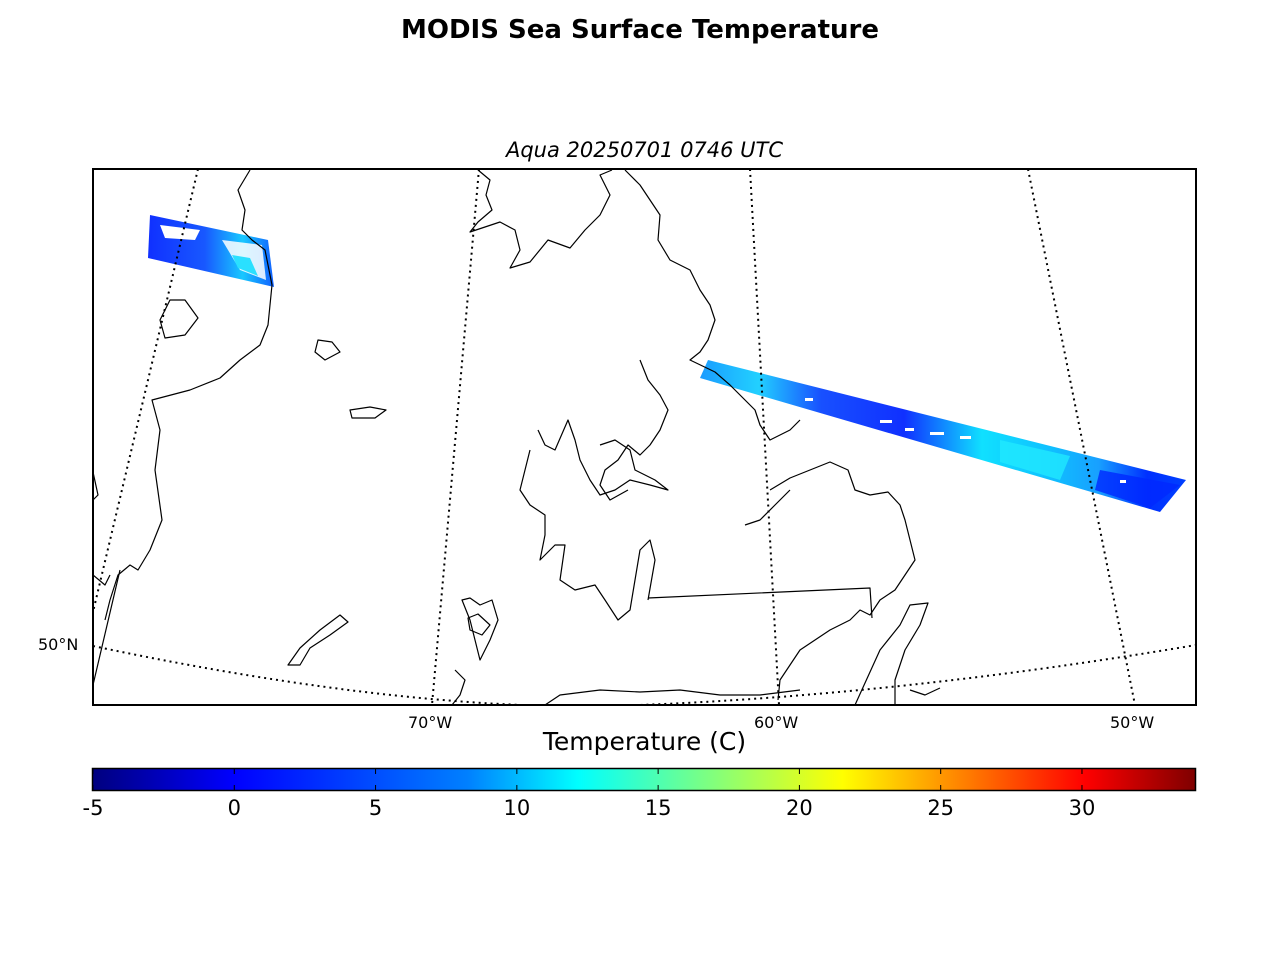  What do you see at coordinates (943, 436) in the screenshot?
I see `sst-swath-east` at bounding box center [943, 436].